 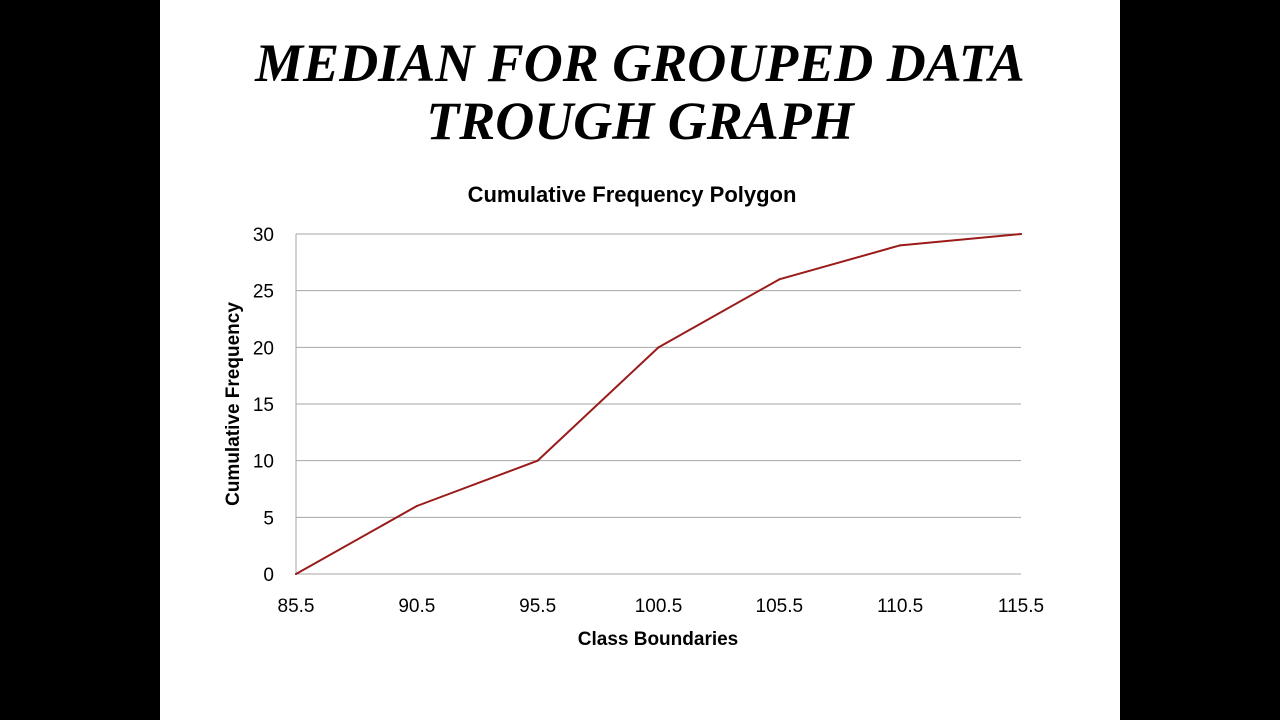 What do you see at coordinates (263, 405) in the screenshot?
I see `y-tick-label: 15` at bounding box center [263, 405].